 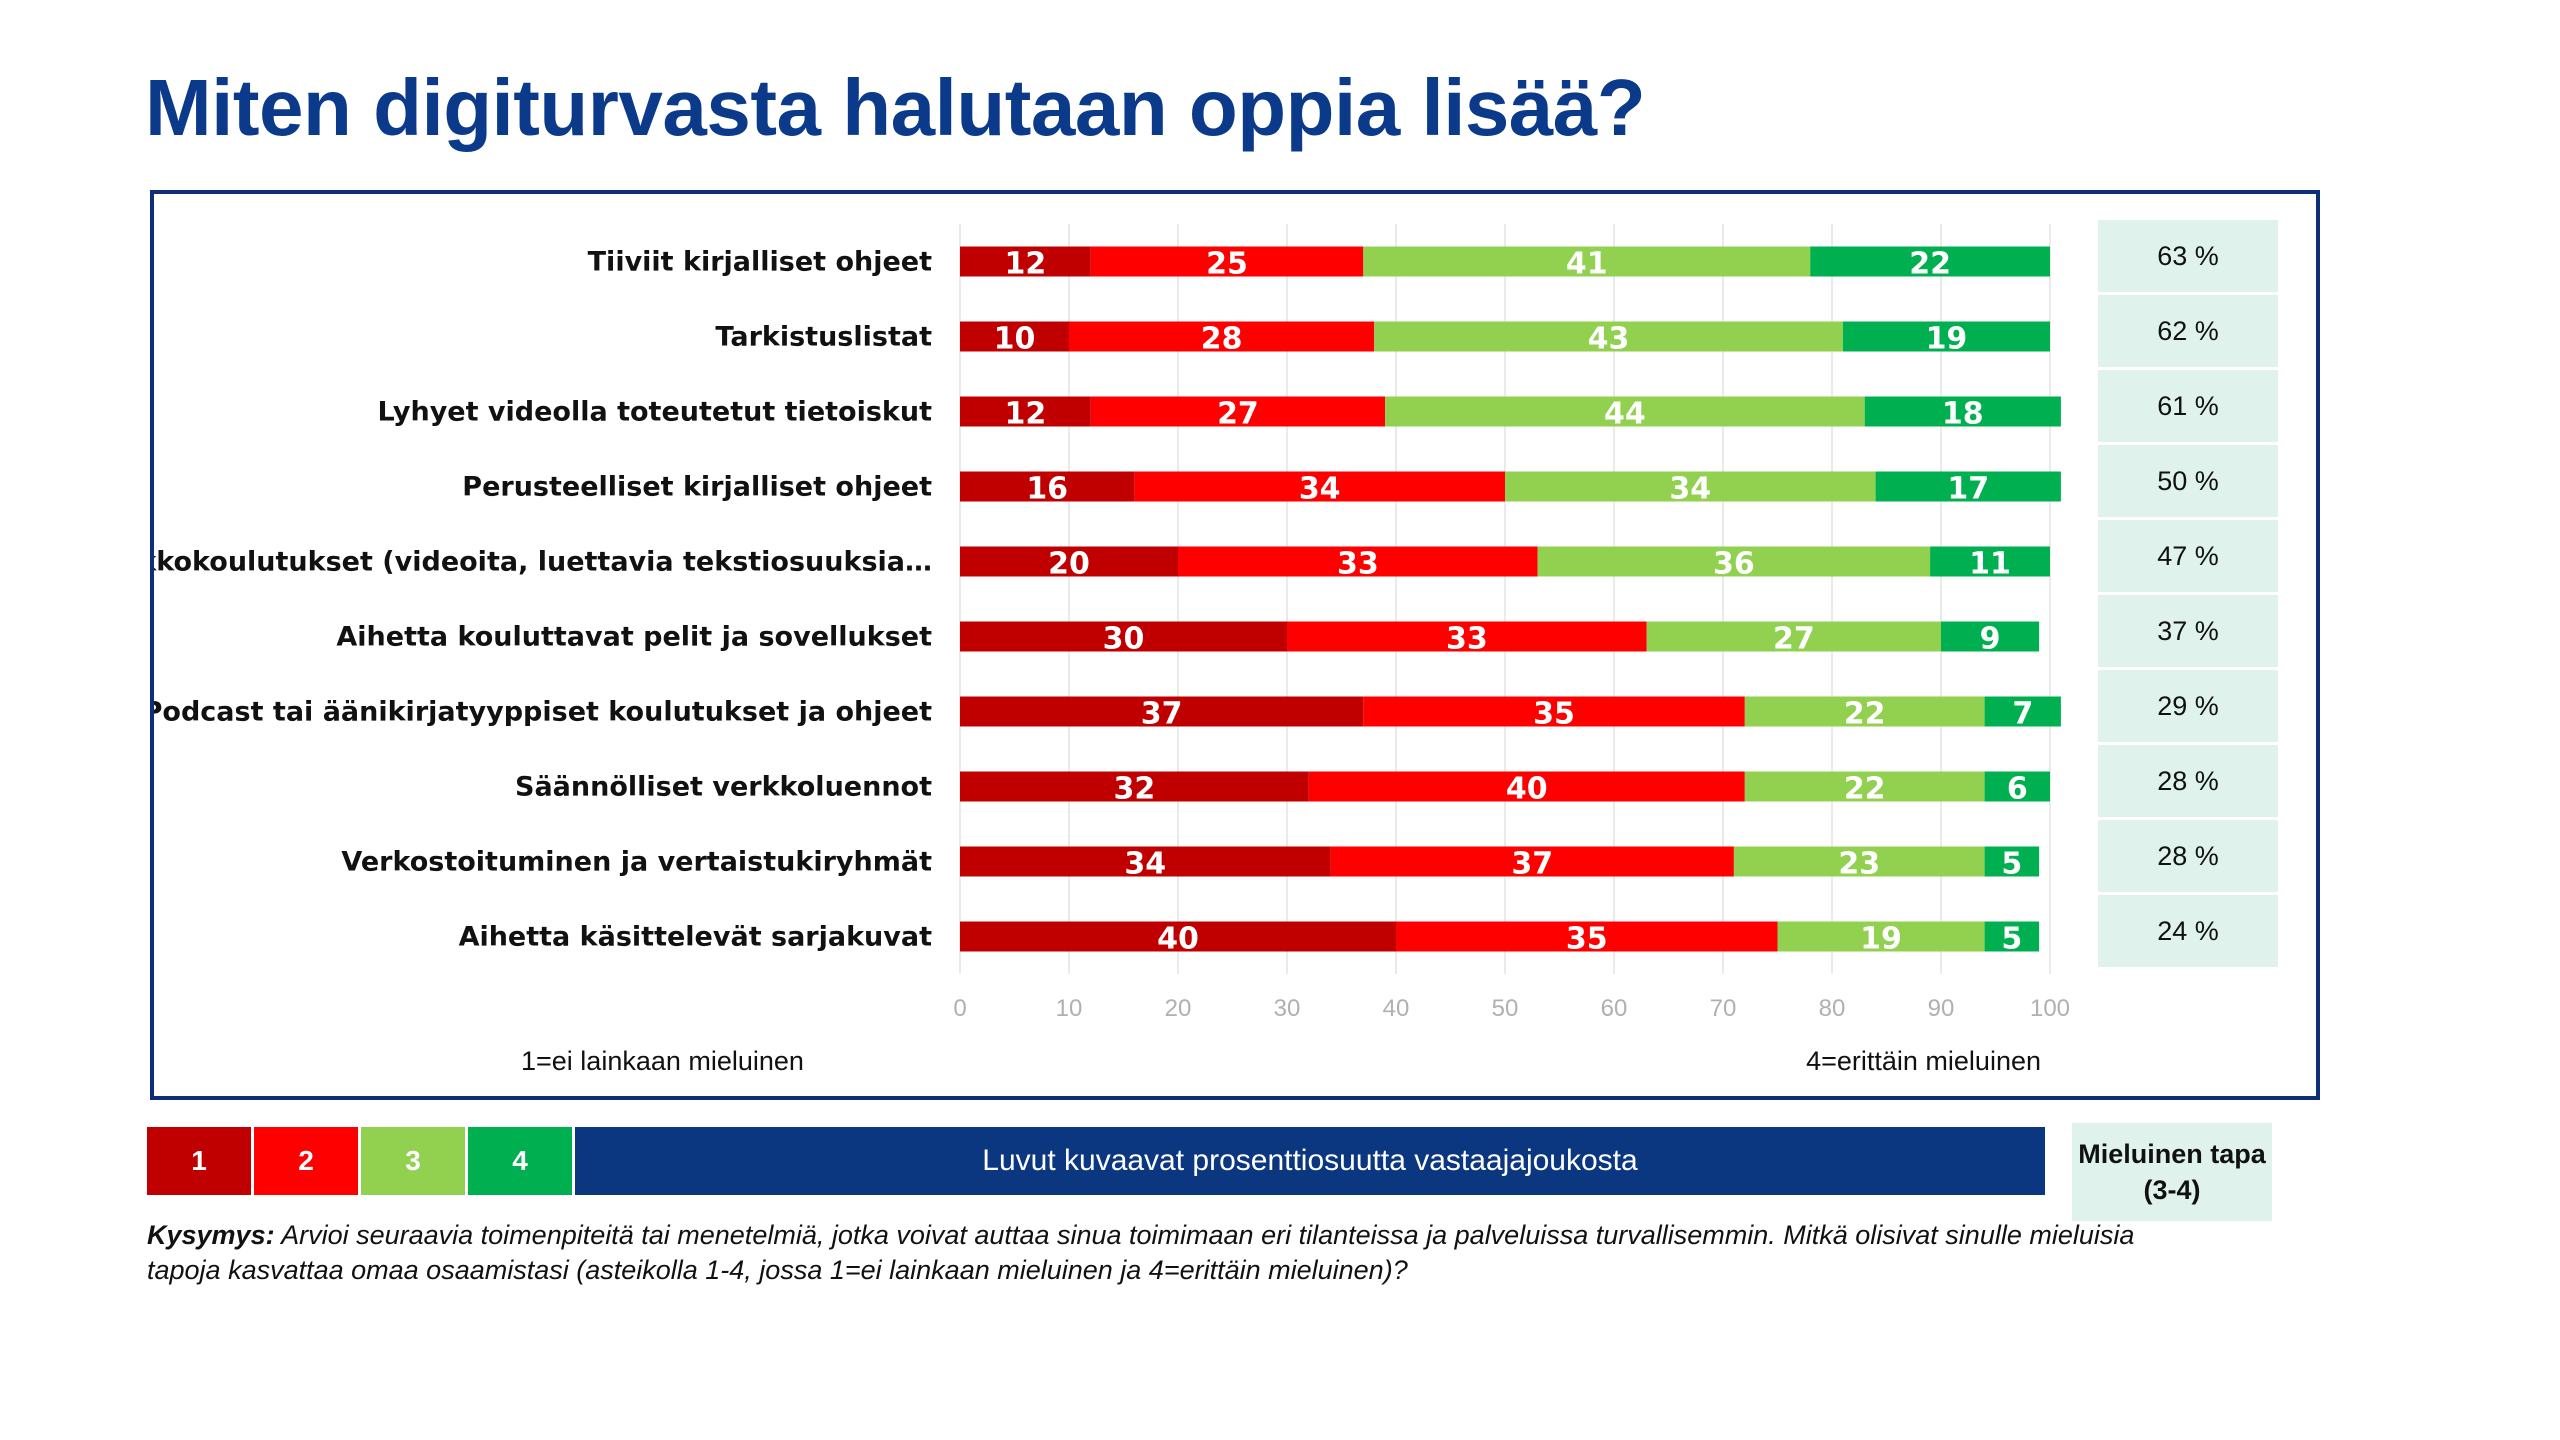 What do you see at coordinates (823, 337) in the screenshot?
I see `category-label: Tarkistuslistat` at bounding box center [823, 337].